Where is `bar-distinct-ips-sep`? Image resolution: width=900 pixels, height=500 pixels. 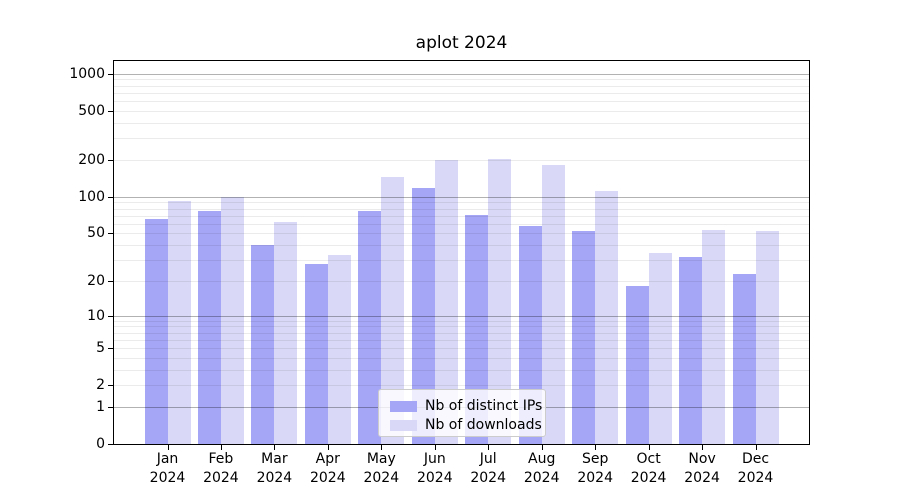 bar-distinct-ips-sep is located at coordinates (584, 337).